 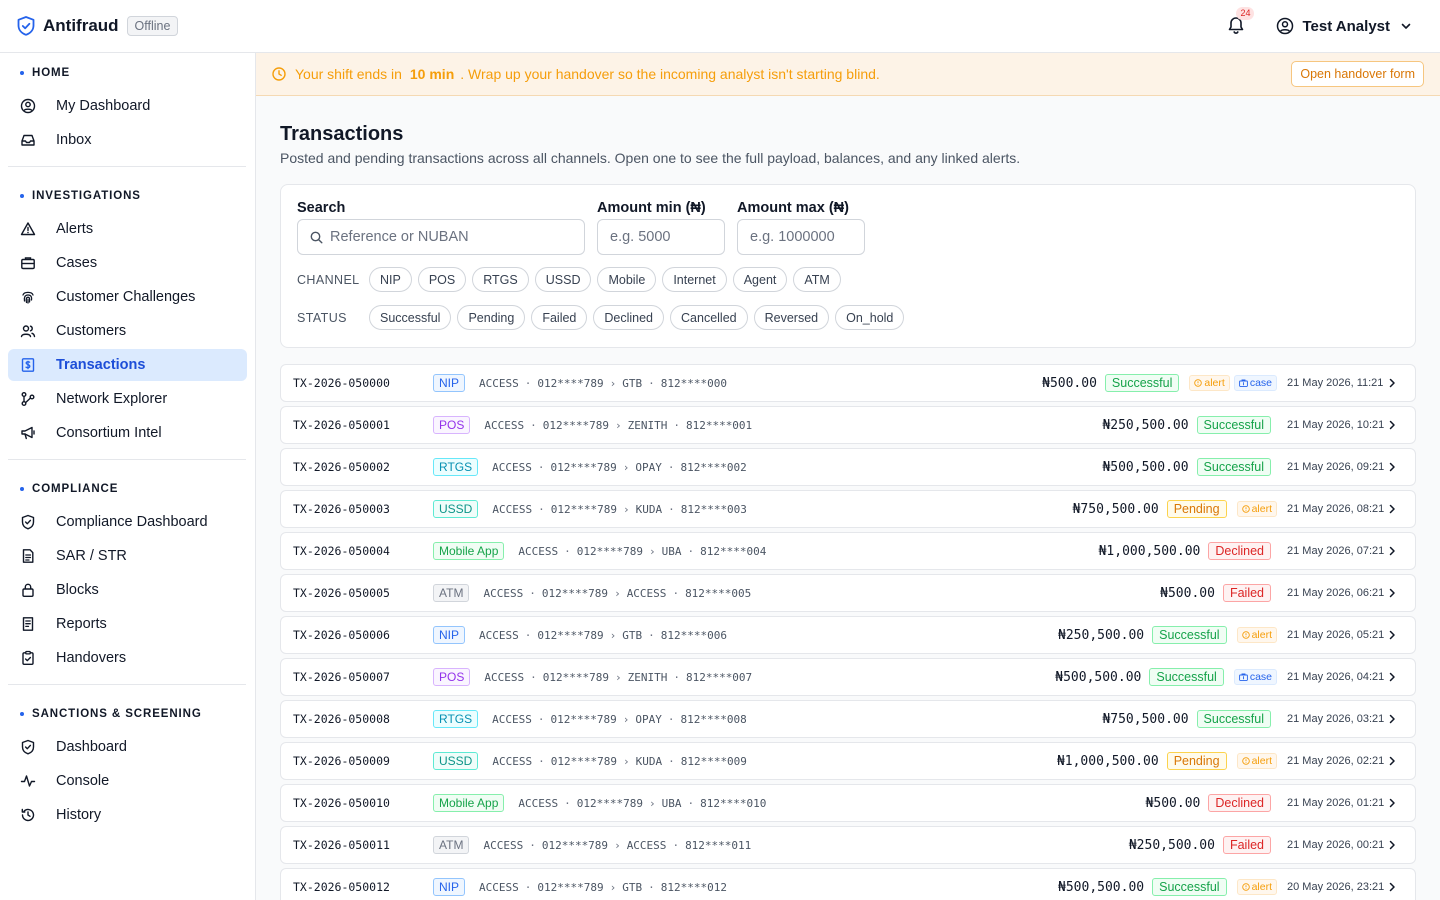 I want to click on sidebar-item-reports: Reports, so click(x=127, y=624).